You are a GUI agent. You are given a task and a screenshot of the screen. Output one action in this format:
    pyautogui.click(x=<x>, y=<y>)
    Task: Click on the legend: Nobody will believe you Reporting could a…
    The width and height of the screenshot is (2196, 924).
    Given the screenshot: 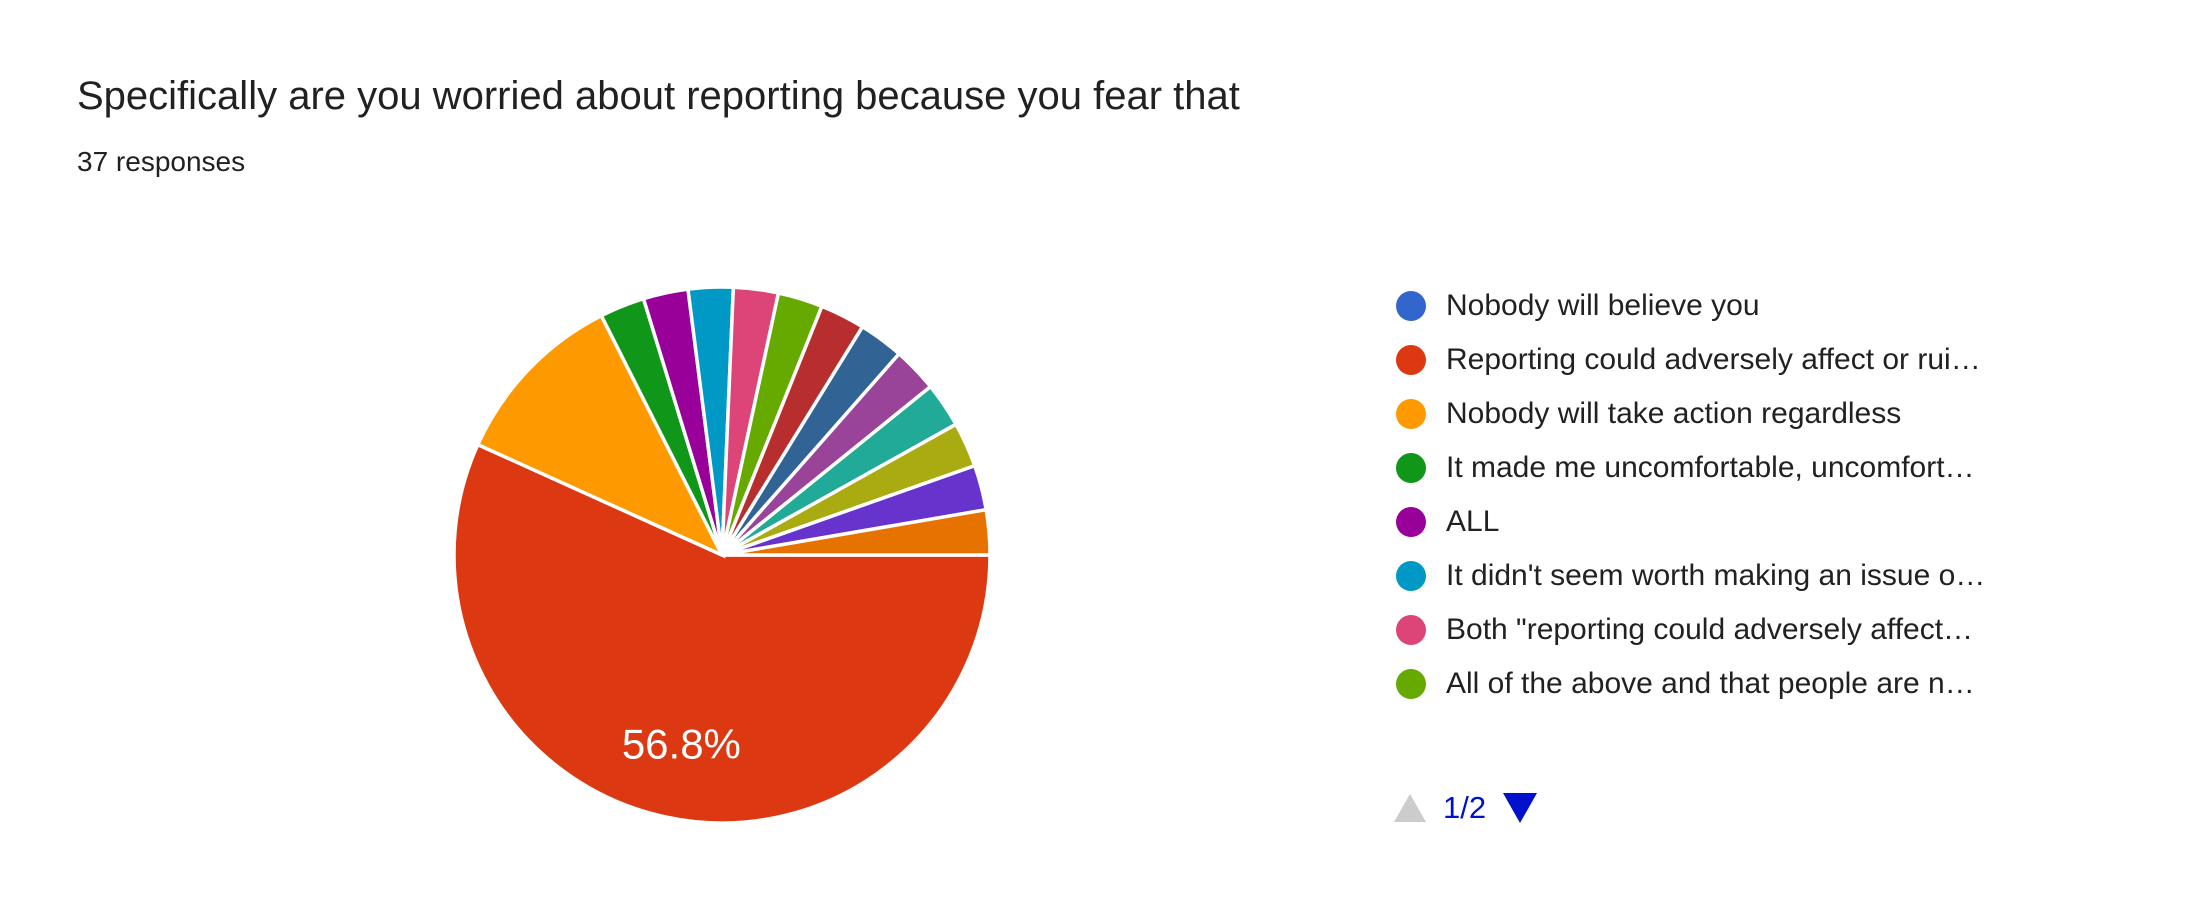 What is the action you would take?
    pyautogui.click(x=1691, y=494)
    